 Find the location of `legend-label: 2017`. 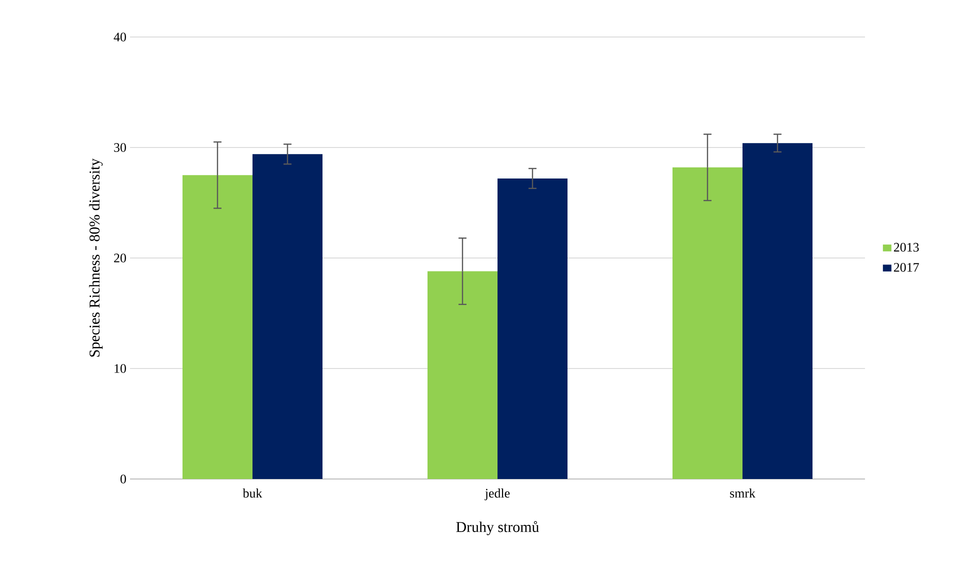

legend-label: 2017 is located at coordinates (906, 267).